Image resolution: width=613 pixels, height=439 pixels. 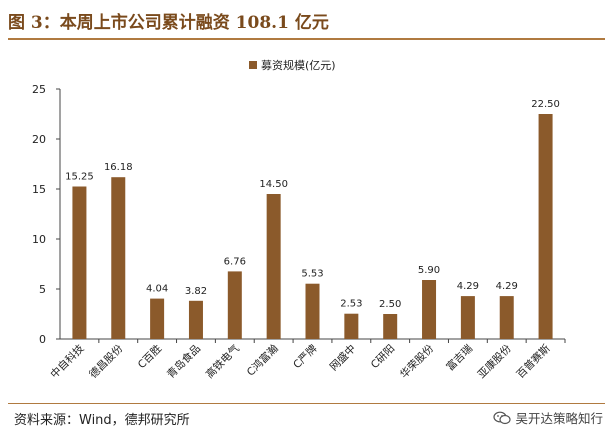 I want to click on figure-title: 图 3：本周上市公司累计融资 108.1 亿元, so click(x=168, y=23).